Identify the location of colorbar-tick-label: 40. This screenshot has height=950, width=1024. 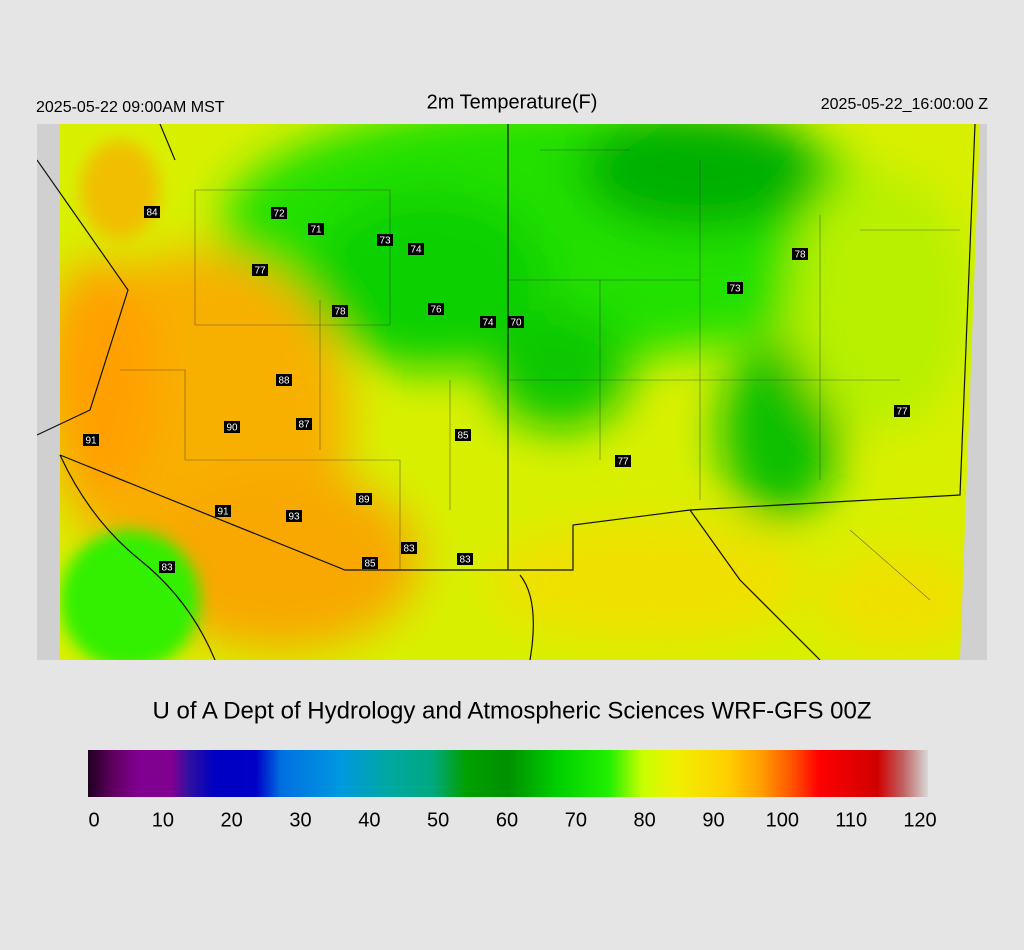
(369, 820).